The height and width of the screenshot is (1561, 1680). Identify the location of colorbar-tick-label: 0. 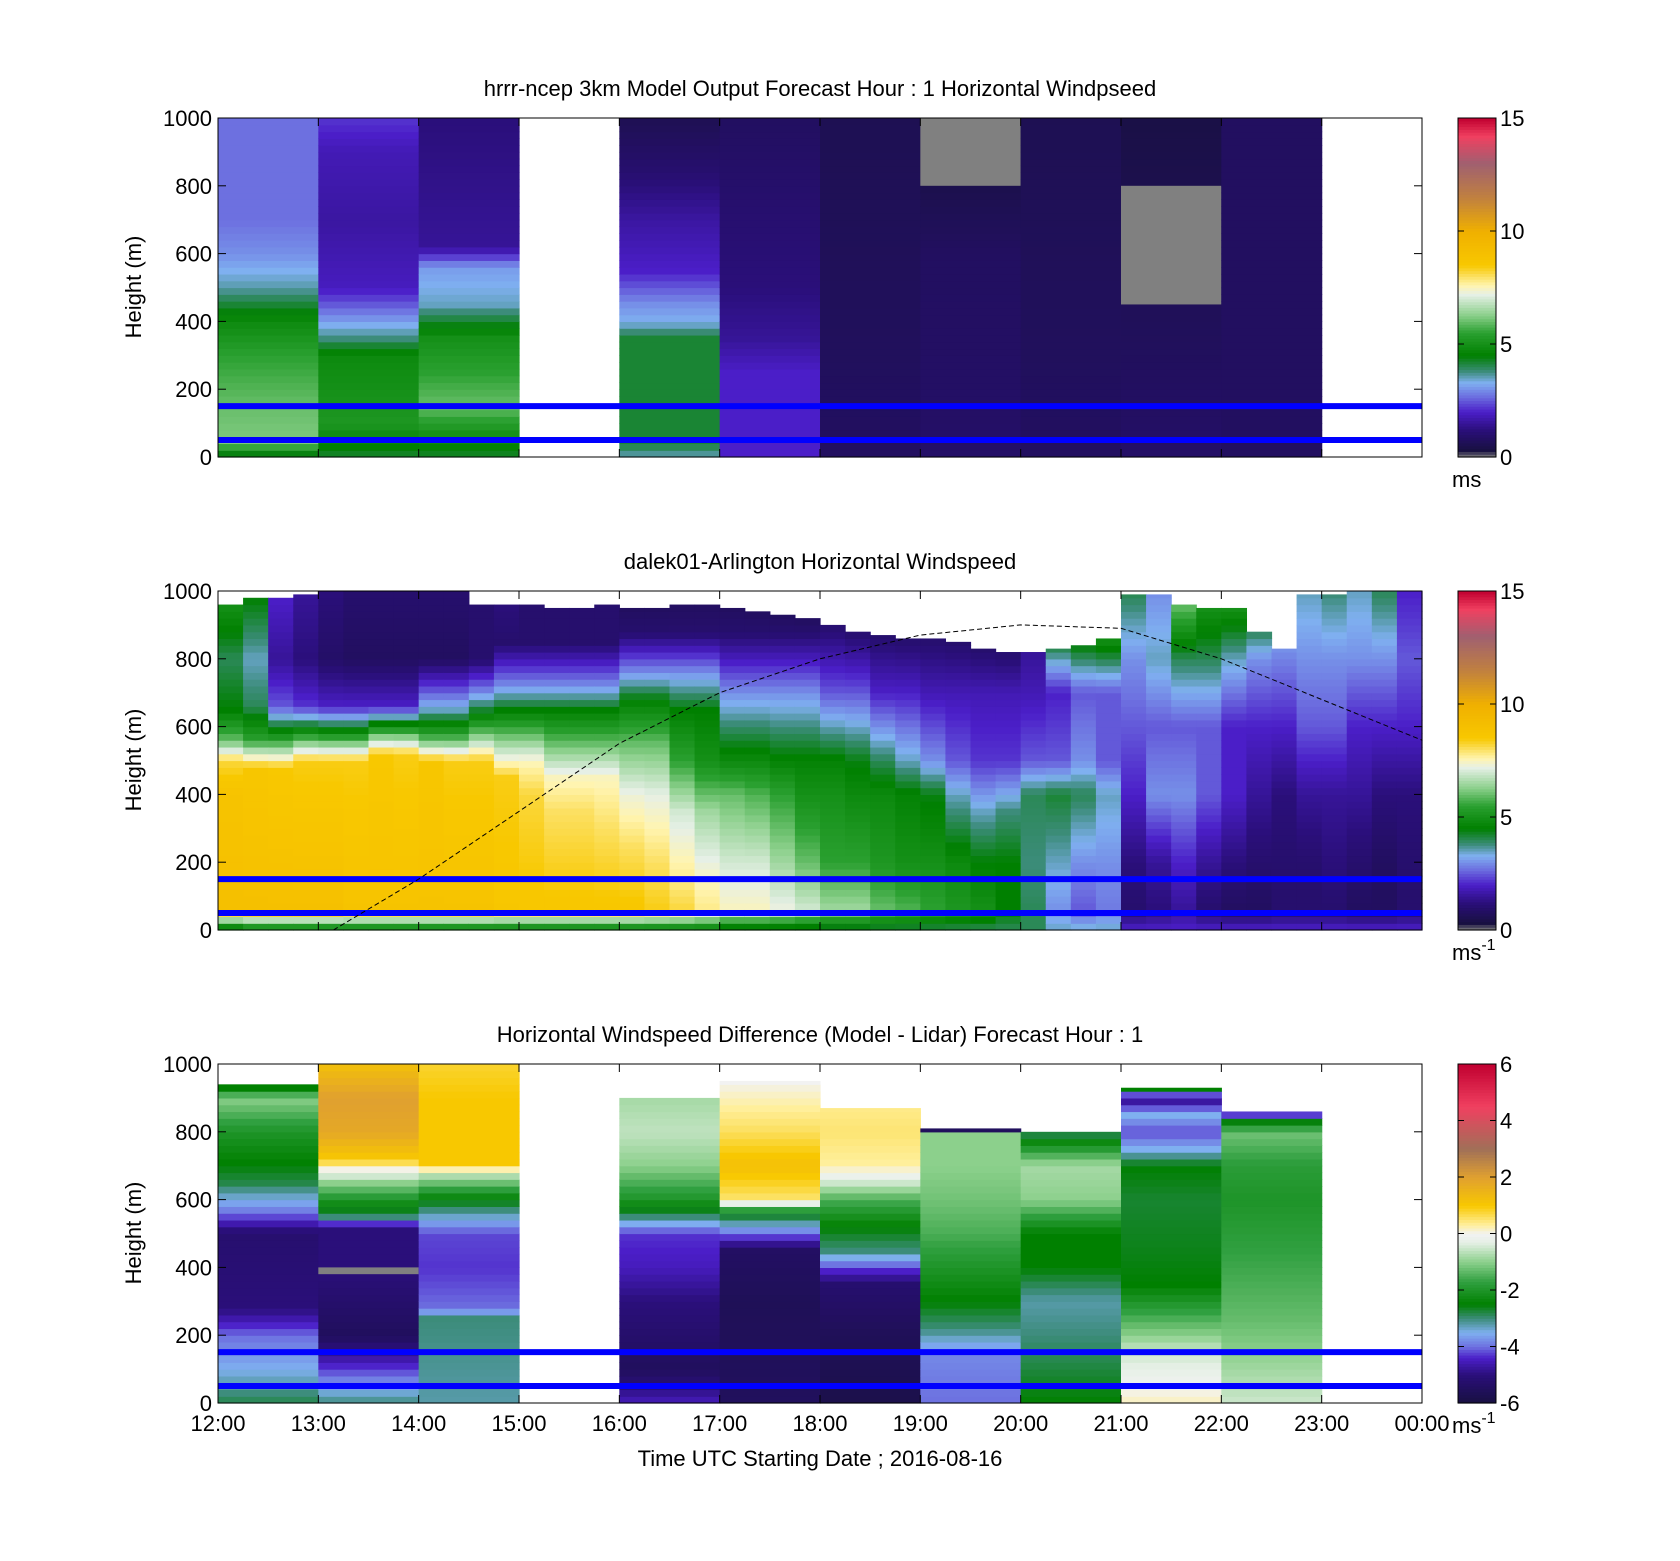
(1506, 1234).